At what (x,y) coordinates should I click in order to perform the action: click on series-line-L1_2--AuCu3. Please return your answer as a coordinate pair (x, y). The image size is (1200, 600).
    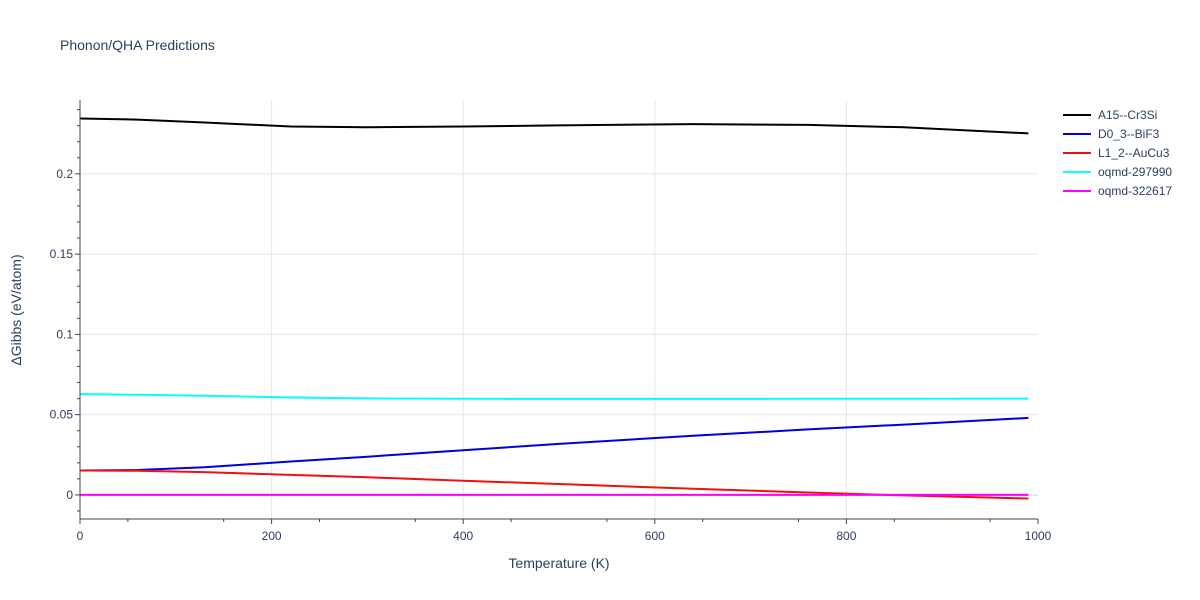
    Looking at the image, I should click on (554, 484).